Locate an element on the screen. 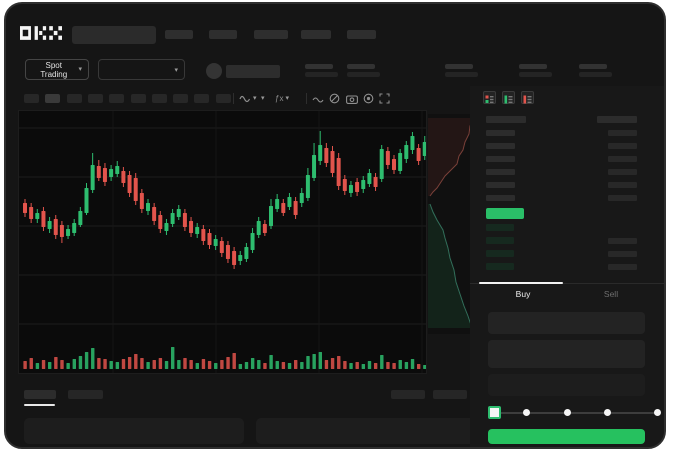 The height and width of the screenshot is (453, 673). candle-type-dropdown: ▾ is located at coordinates (263, 98).